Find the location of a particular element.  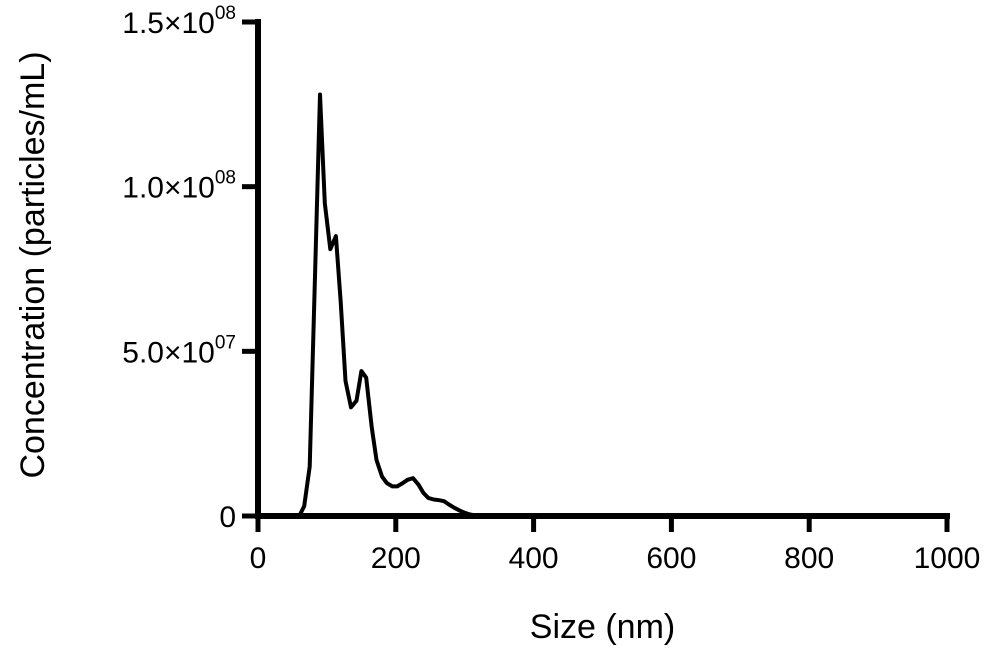

x-tick-labels: 0 200 400 600 800 1000 is located at coordinates (615, 558).